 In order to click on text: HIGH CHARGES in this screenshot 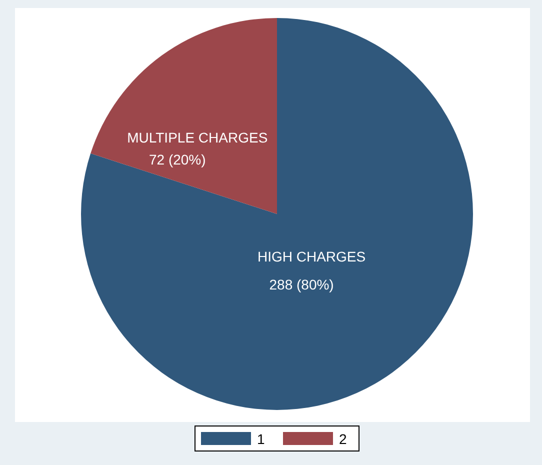, I will do `click(312, 256)`.